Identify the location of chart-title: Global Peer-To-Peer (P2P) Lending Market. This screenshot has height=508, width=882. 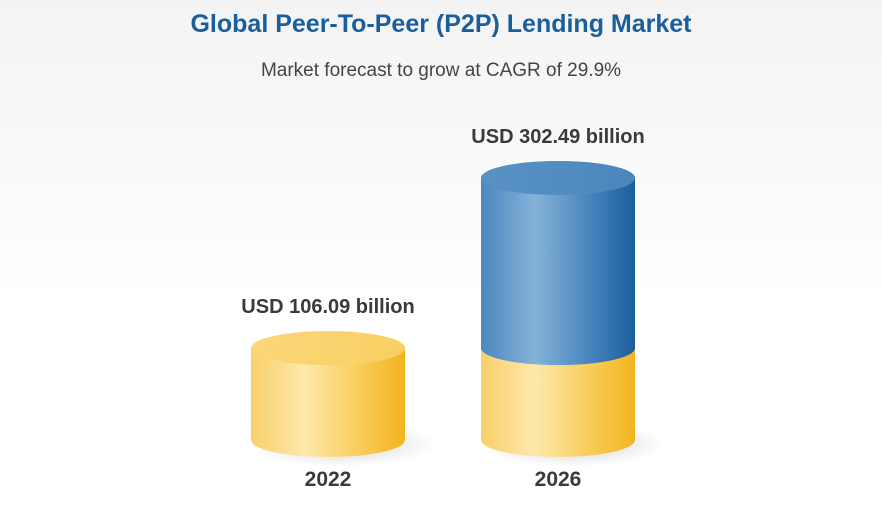
(441, 24).